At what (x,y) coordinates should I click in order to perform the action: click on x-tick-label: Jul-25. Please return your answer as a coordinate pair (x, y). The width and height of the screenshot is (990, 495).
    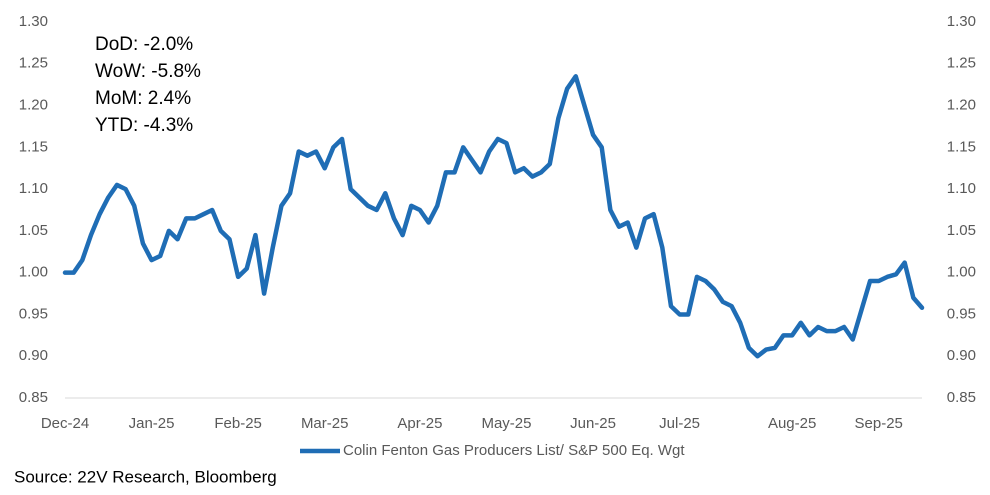
    Looking at the image, I should click on (679, 423).